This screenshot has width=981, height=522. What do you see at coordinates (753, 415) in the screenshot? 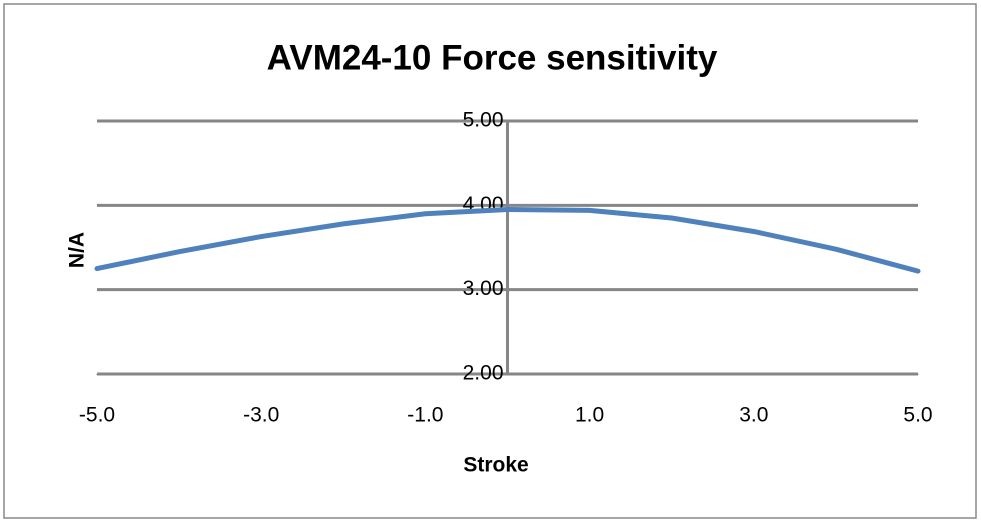
I see `x-tick-label: 3.0` at bounding box center [753, 415].